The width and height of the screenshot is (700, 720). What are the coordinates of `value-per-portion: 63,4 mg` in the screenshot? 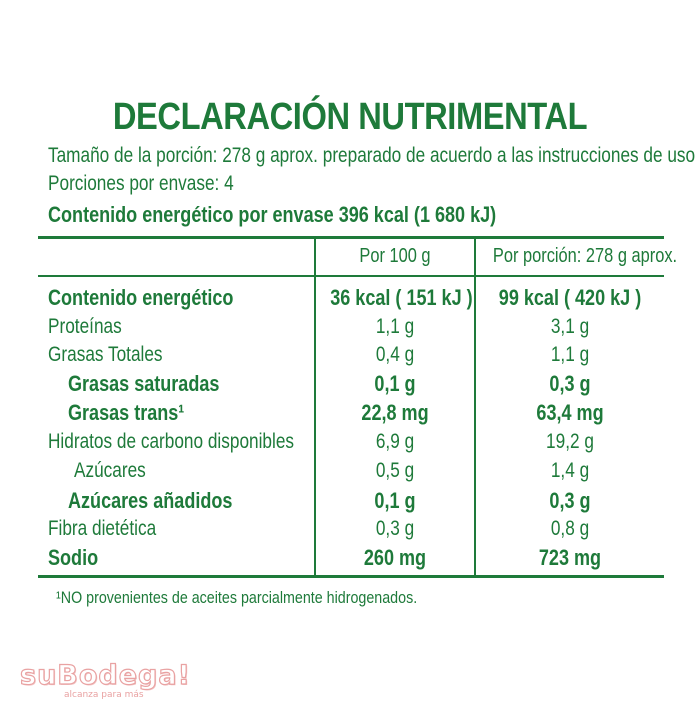 It's located at (570, 412).